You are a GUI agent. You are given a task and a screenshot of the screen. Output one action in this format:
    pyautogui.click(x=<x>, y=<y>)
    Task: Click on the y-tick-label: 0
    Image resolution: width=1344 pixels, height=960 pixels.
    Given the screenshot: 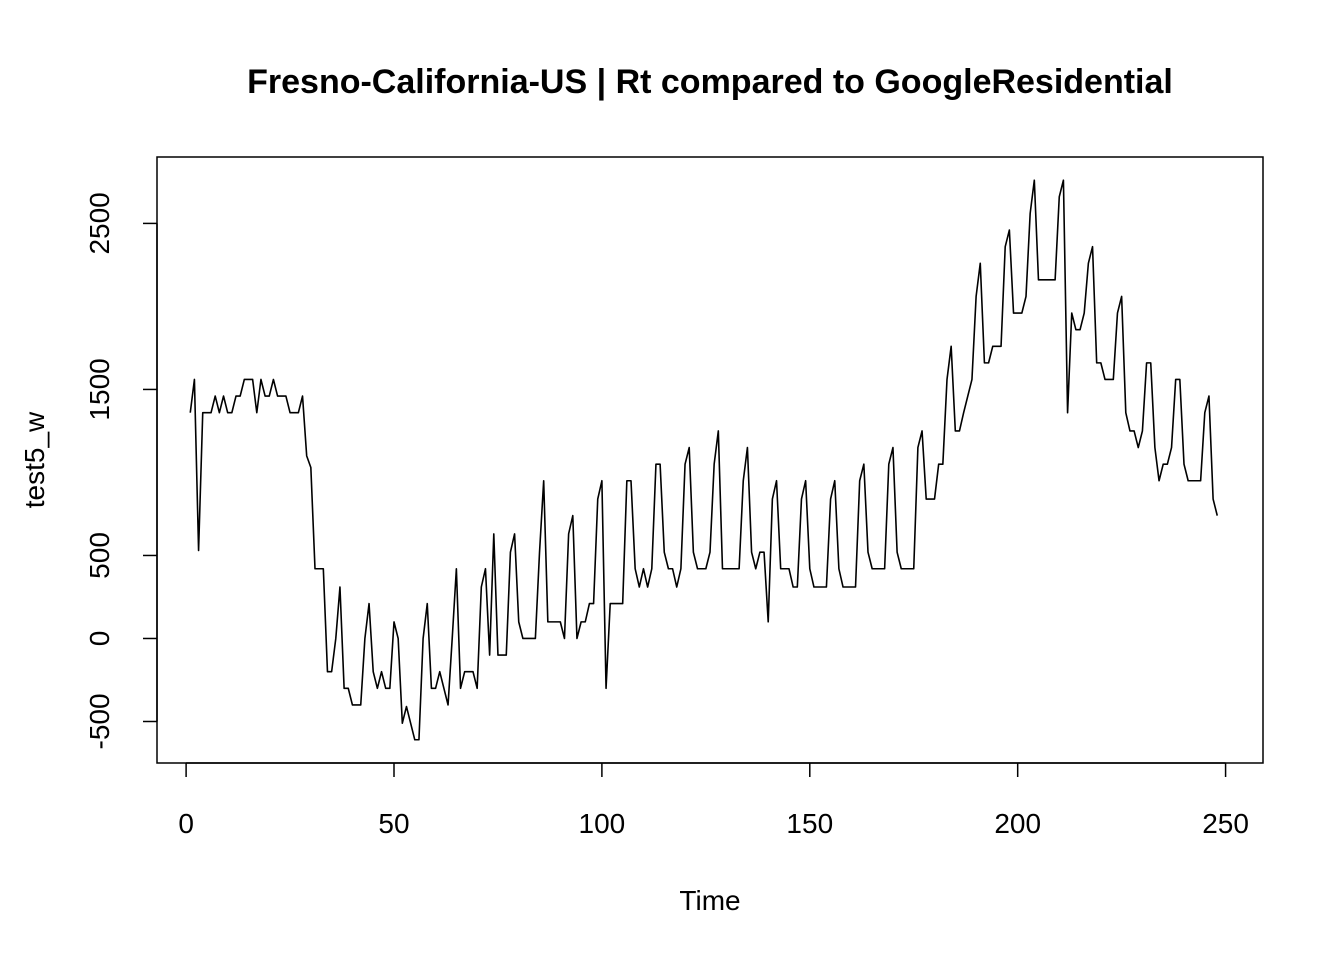 What is the action you would take?
    pyautogui.click(x=99, y=639)
    